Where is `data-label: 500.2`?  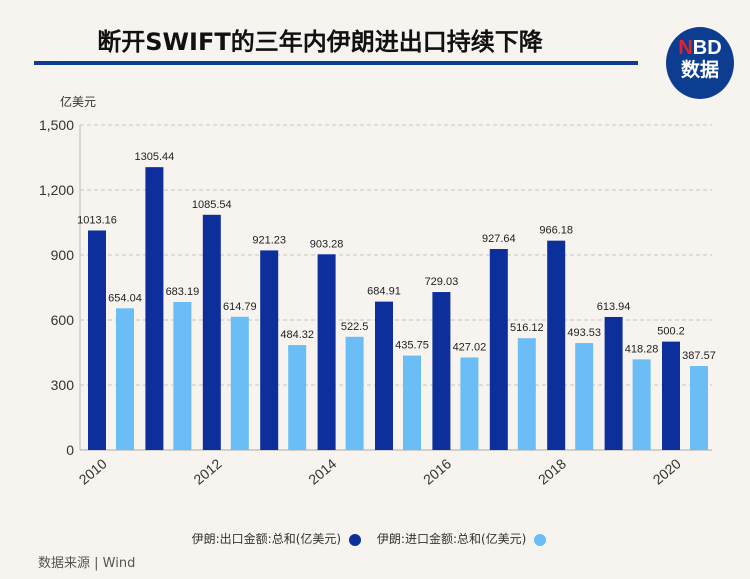
data-label: 500.2 is located at coordinates (671, 332).